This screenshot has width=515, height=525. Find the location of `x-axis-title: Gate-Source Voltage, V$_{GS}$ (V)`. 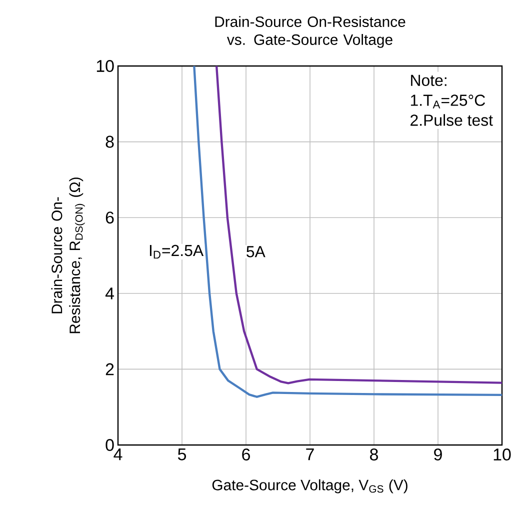

x-axis-title: Gate-Source Voltage, V$_{GS}$ (V) is located at coordinates (310, 486).